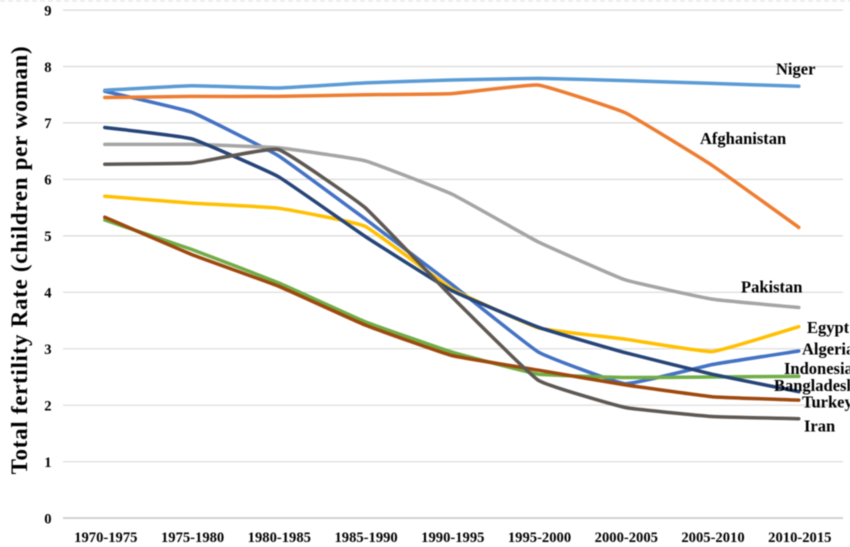 This screenshot has width=850, height=547. Describe the element at coordinates (452, 538) in the screenshot. I see `svg-text: 1990-1995` at that location.